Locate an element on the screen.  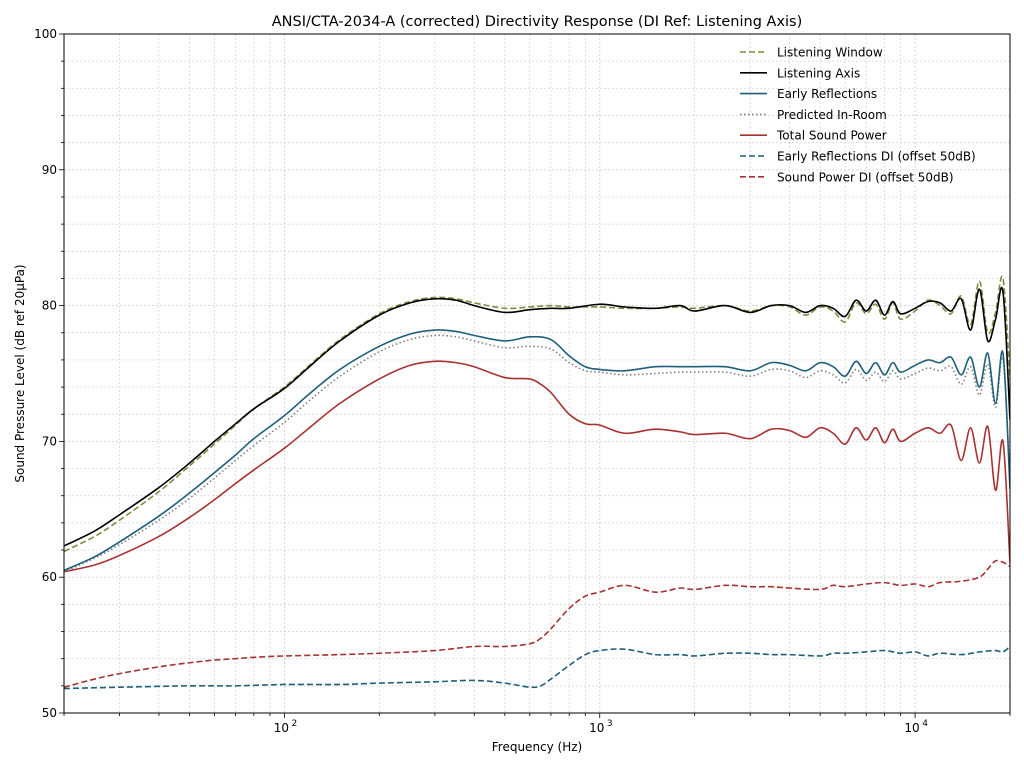
y-tick-label: 70 is located at coordinates (49, 441).